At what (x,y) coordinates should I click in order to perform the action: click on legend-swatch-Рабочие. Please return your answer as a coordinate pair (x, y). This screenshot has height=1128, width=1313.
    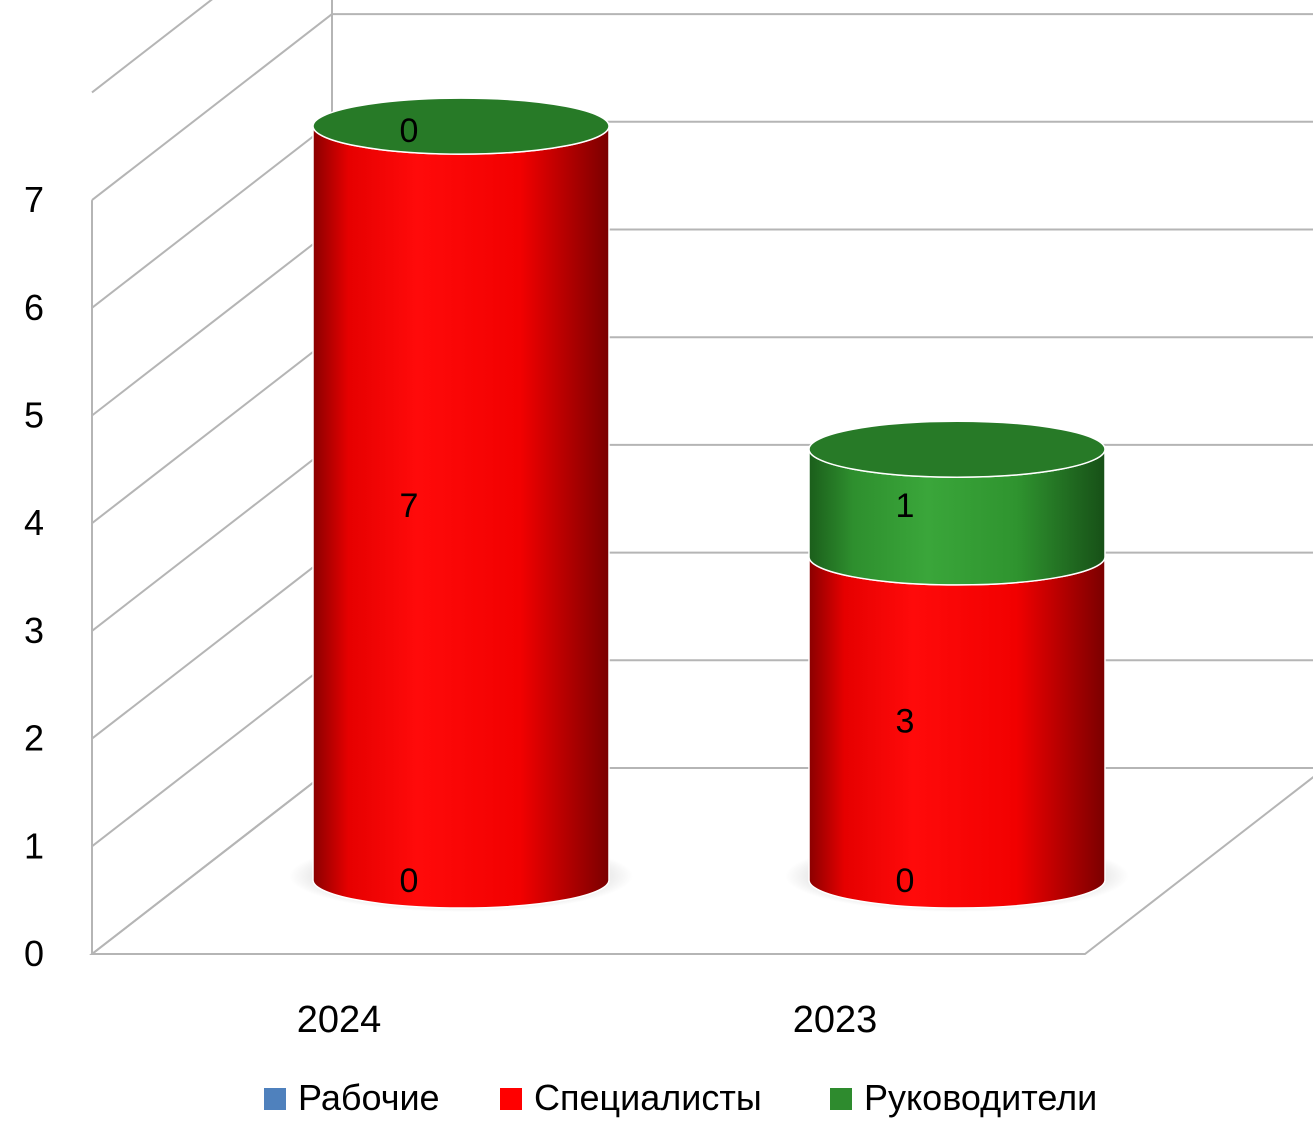
    Looking at the image, I should click on (275, 1099).